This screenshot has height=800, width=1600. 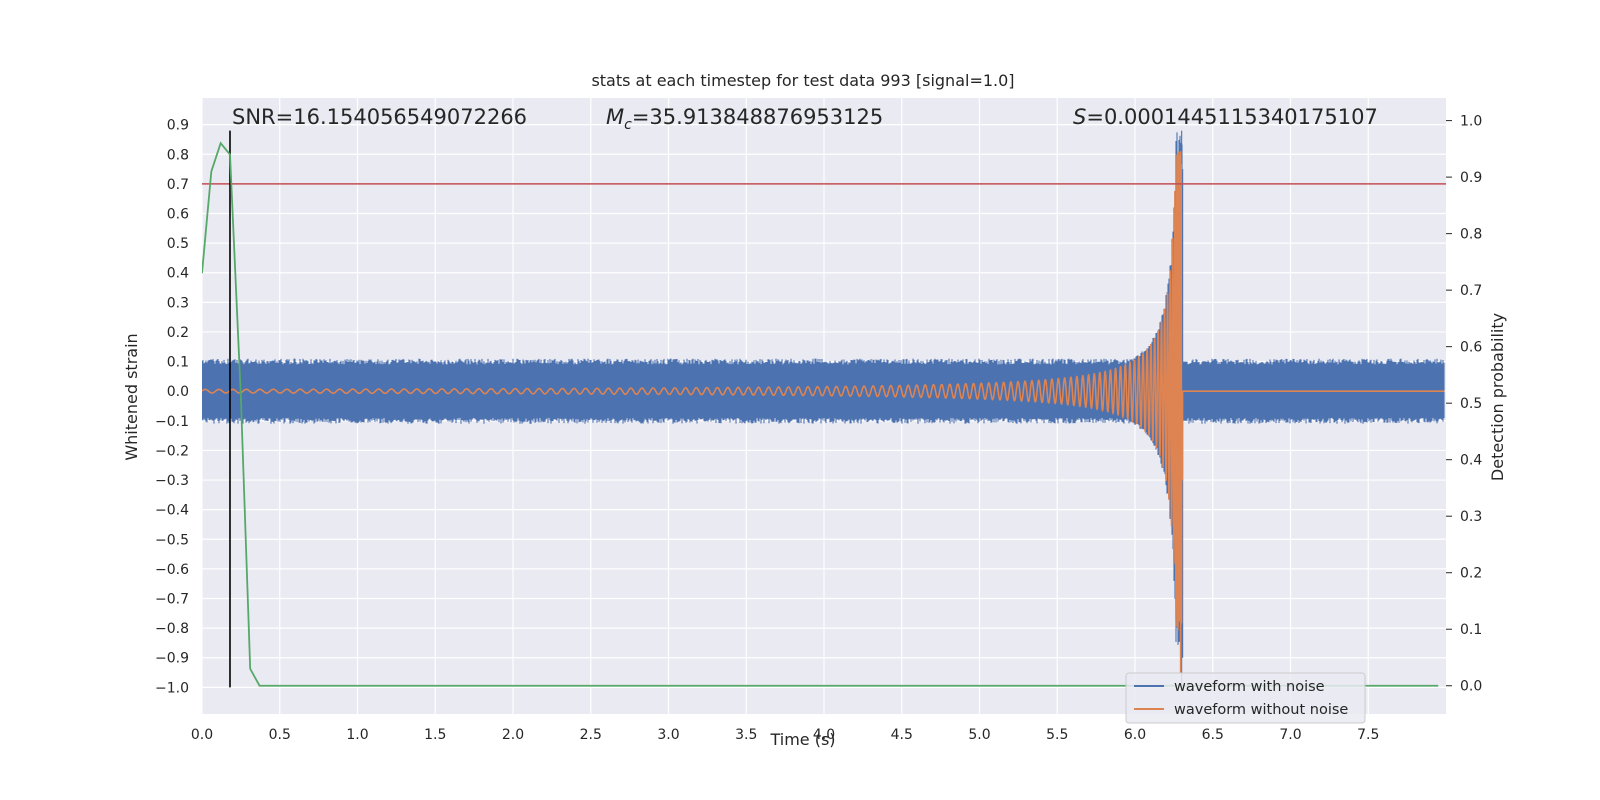 I want to click on x-tick-label: 3.5, so click(x=746, y=735).